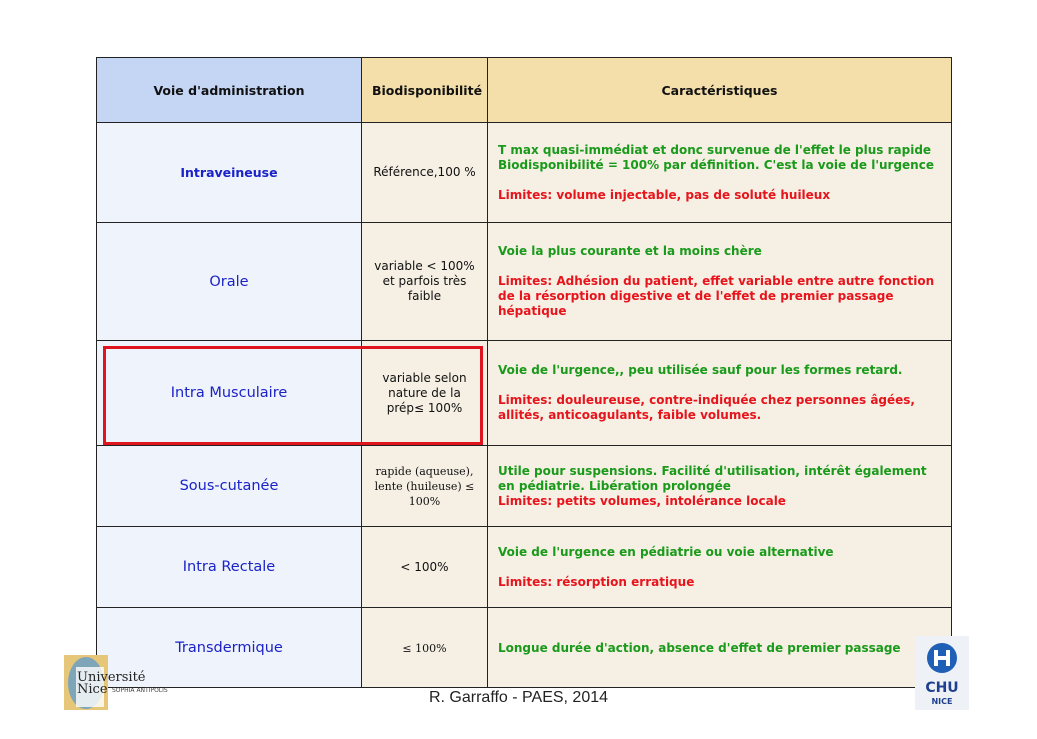 This screenshot has height=739, width=1037. I want to click on header-bio: Biodisponibilité, so click(424, 90).